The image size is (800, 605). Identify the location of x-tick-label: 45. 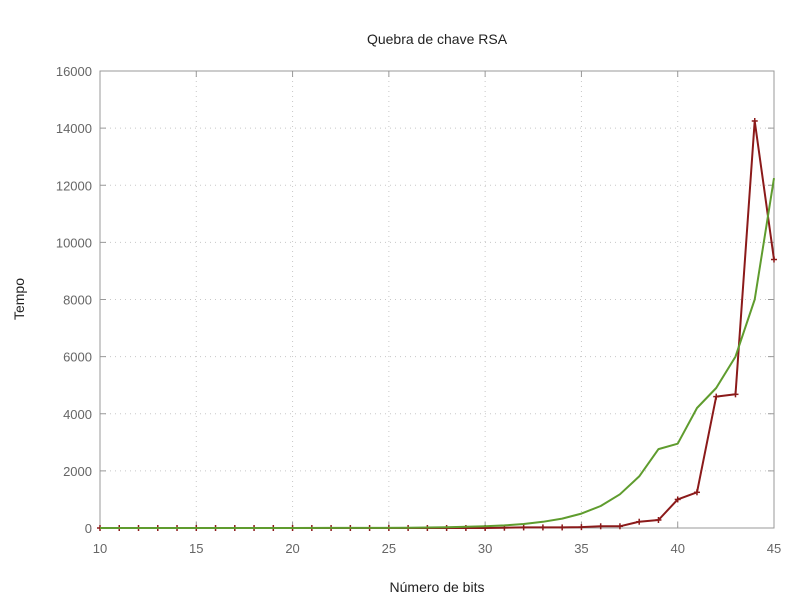
(774, 548).